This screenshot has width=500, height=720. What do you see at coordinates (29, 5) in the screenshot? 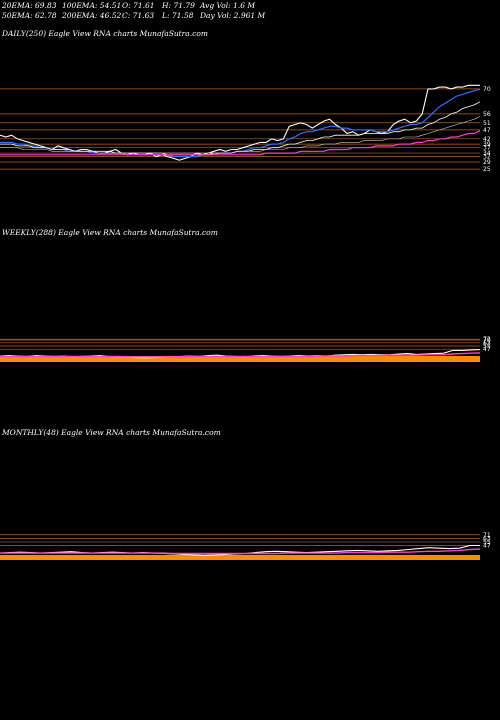
I see `ema20-readout: 20EMA: 69.83` at bounding box center [29, 5].